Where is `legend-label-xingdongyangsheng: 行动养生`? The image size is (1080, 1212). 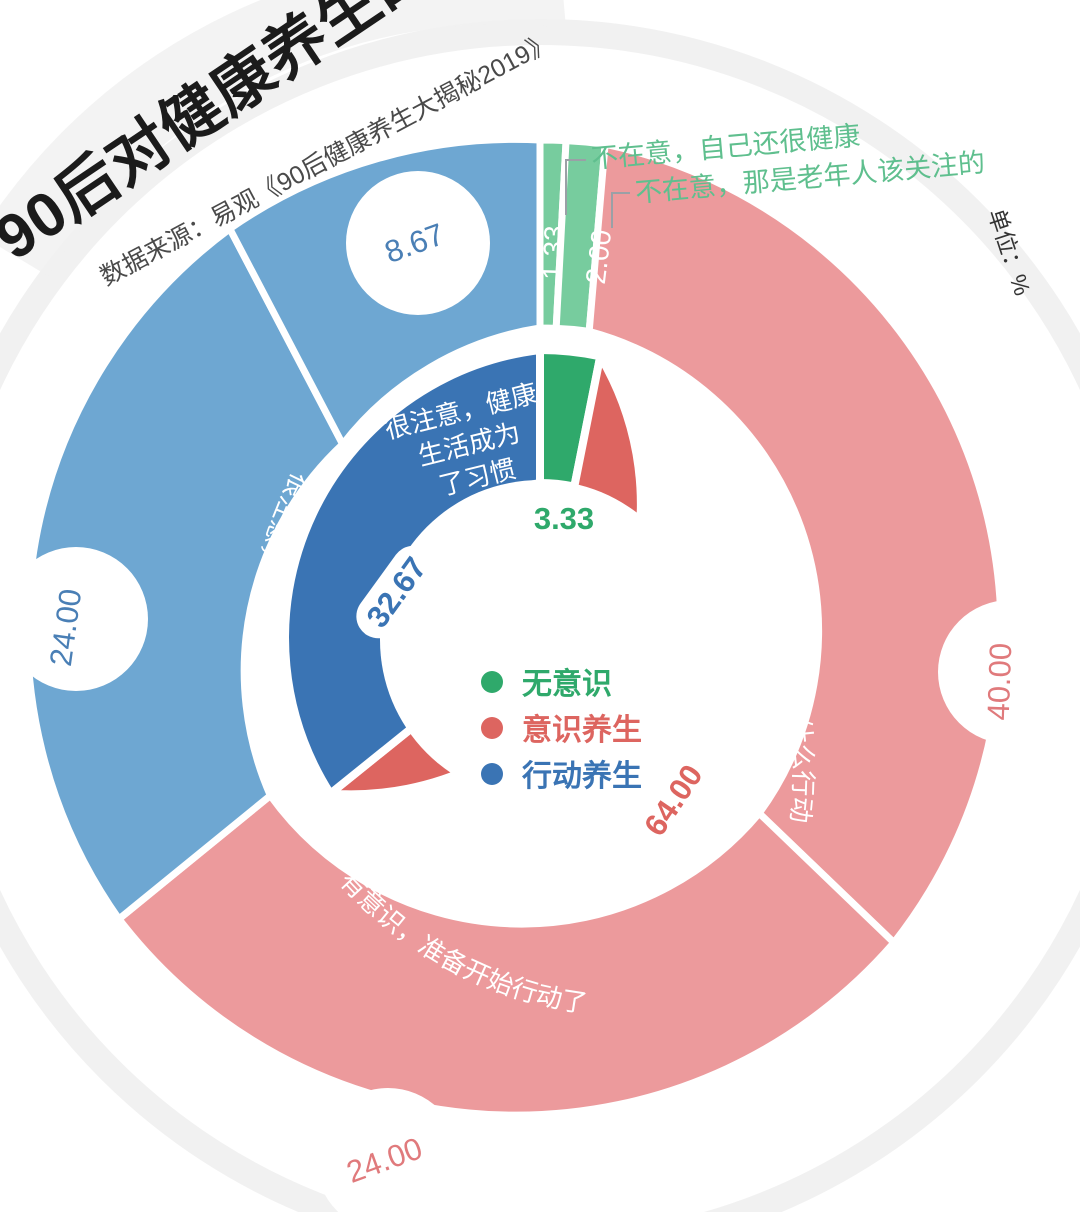 legend-label-xingdongyangsheng: 行动养生 is located at coordinates (581, 776).